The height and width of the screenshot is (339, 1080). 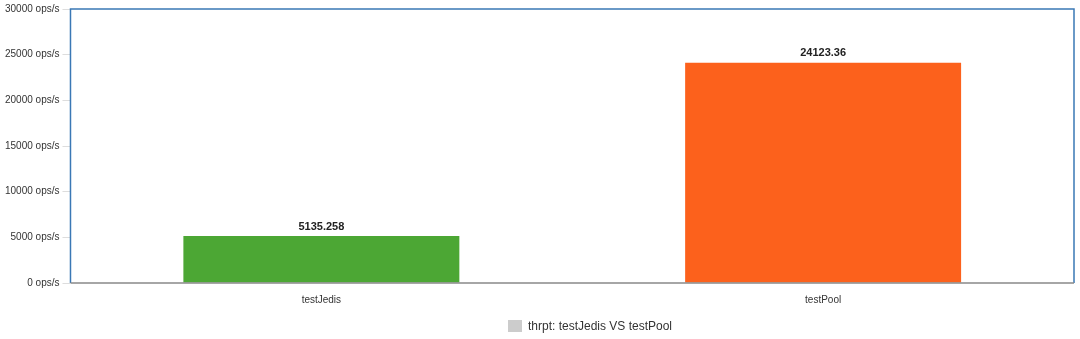 What do you see at coordinates (32, 191) in the screenshot?
I see `y-tick-label: 10000 ops/s` at bounding box center [32, 191].